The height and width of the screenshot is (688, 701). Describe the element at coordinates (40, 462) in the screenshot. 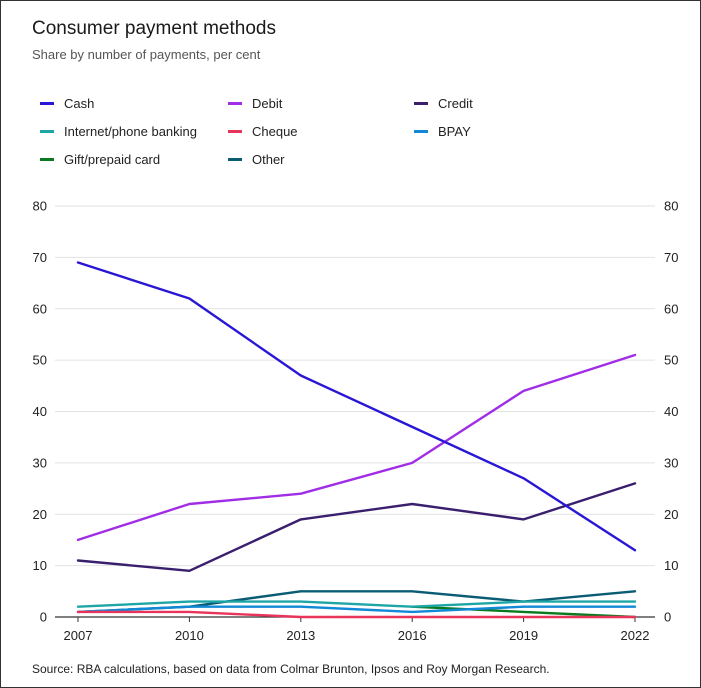

I see `y-tick-label-left: 30` at that location.